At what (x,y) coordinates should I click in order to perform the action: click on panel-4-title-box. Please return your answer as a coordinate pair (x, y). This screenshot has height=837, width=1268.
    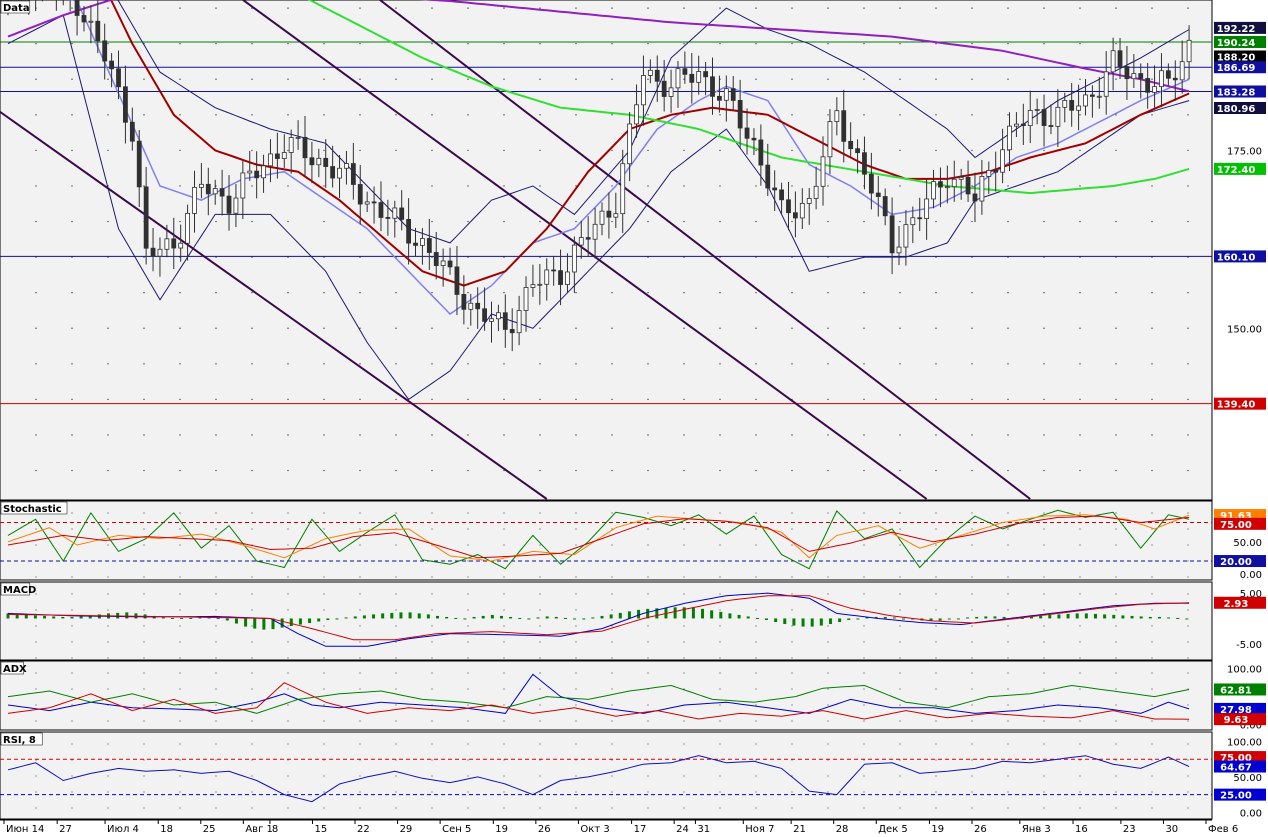
    Looking at the image, I should click on (21, 739).